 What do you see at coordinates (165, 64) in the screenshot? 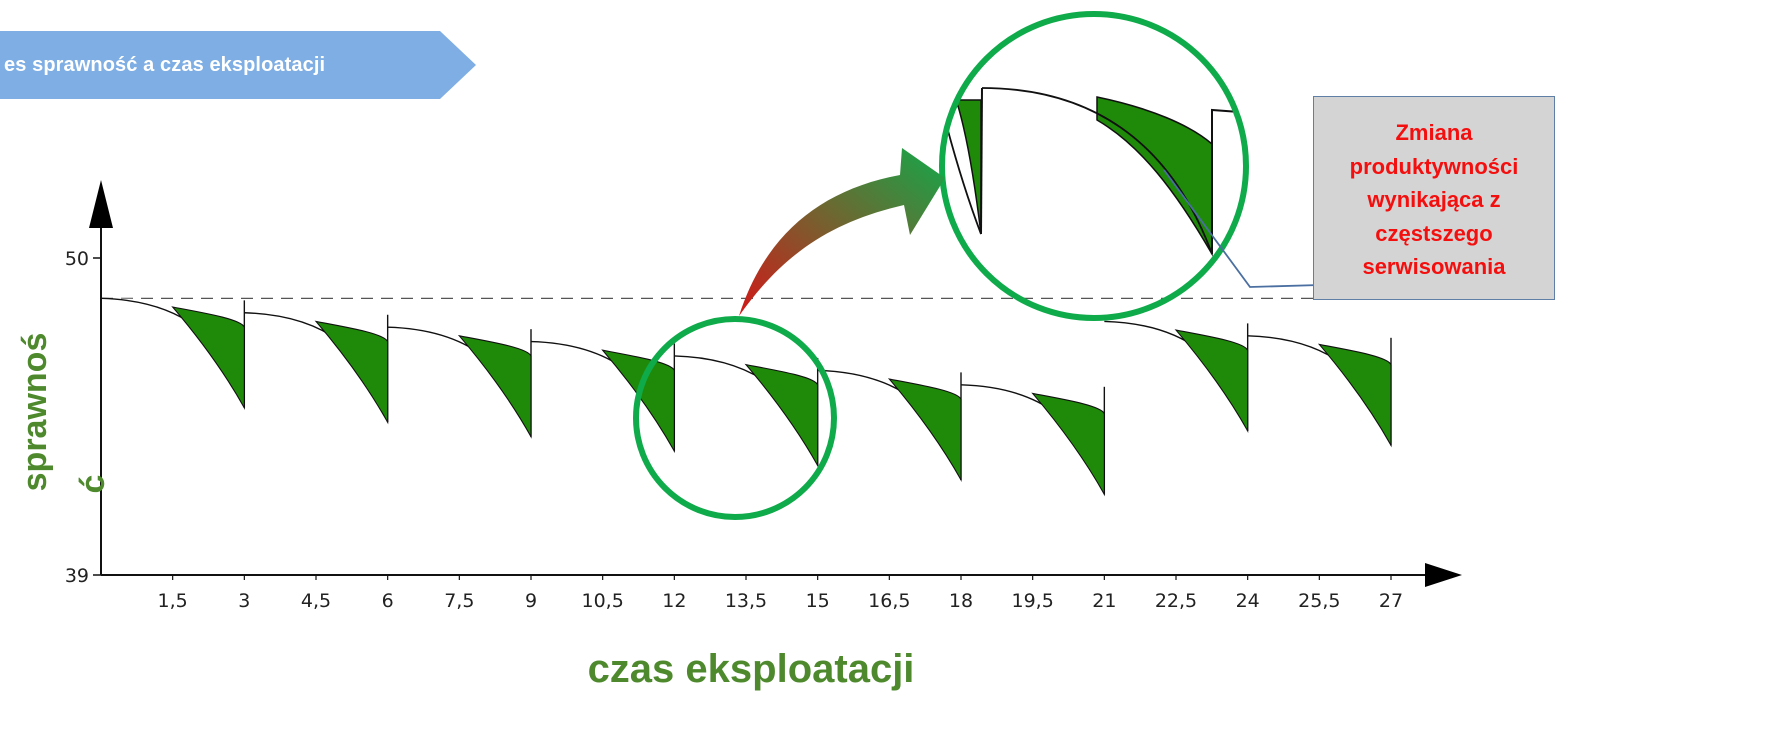
I see `title-text: es sprawność a czas eksploatacji` at bounding box center [165, 64].